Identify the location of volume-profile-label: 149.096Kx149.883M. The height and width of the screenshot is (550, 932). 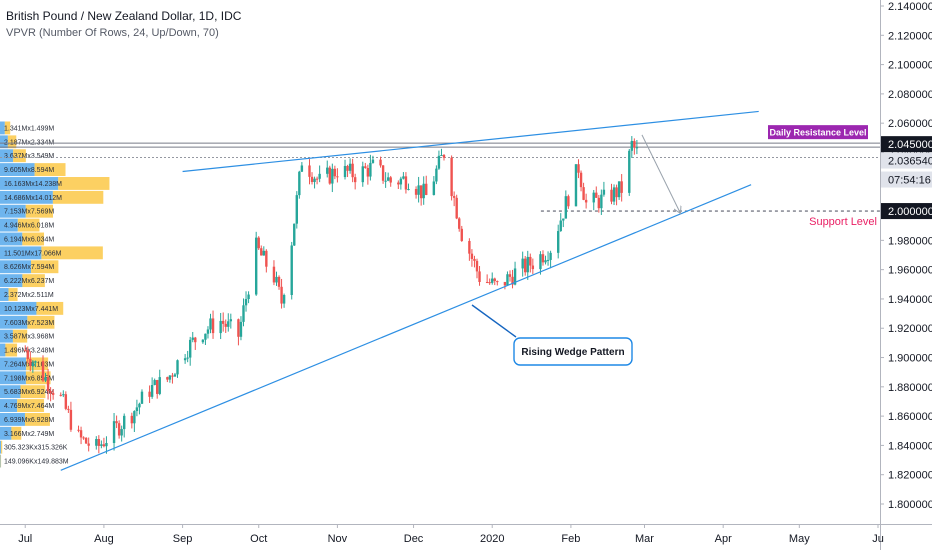
(36, 462).